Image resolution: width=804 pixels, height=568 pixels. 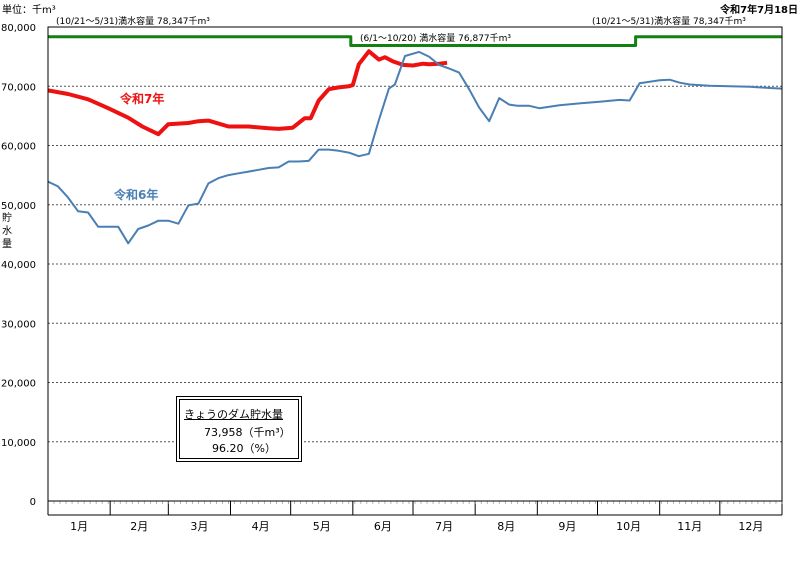 What do you see at coordinates (383, 526) in the screenshot?
I see `month-label: 6月` at bounding box center [383, 526].